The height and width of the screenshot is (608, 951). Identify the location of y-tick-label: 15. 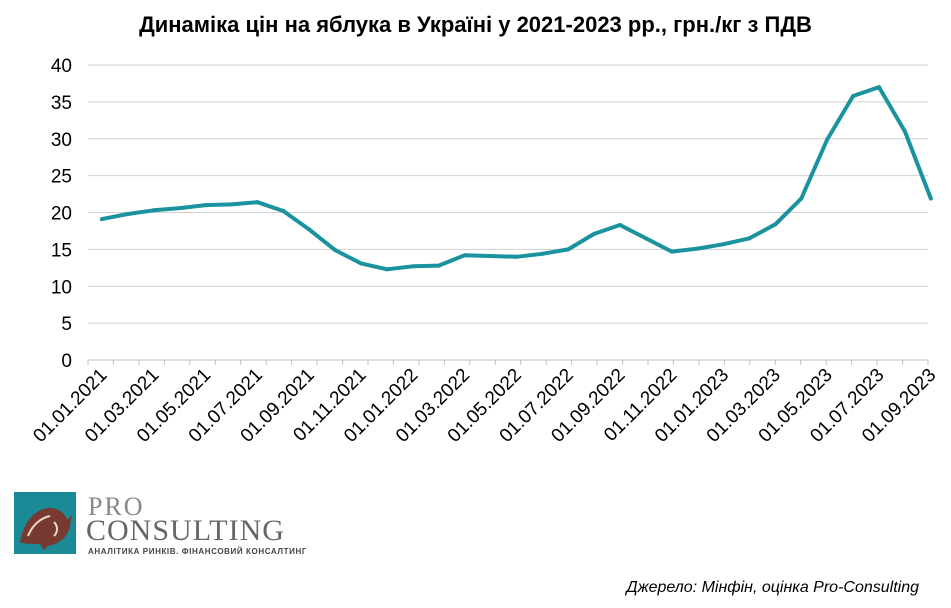
(61, 250).